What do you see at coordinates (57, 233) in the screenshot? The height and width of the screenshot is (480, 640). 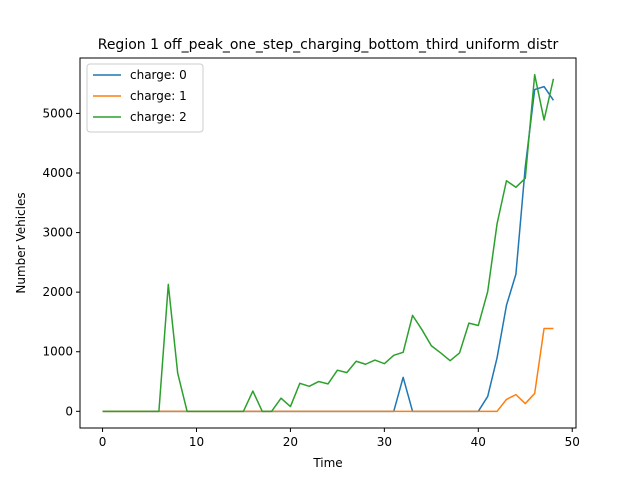 I see `y-tick-label: 3000` at bounding box center [57, 233].